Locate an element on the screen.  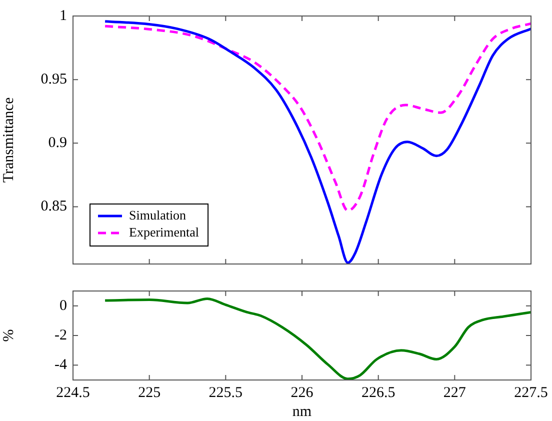
x-tick-label: 227.5 is located at coordinates (531, 392).